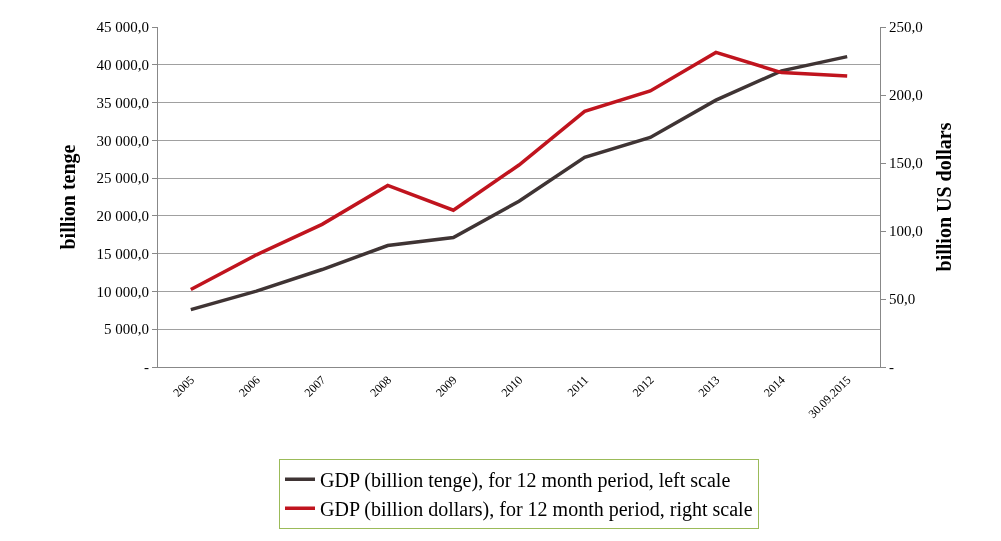 The width and height of the screenshot is (1001, 541). What do you see at coordinates (122, 216) in the screenshot?
I see `y-tick-label: 20 000,0` at bounding box center [122, 216].